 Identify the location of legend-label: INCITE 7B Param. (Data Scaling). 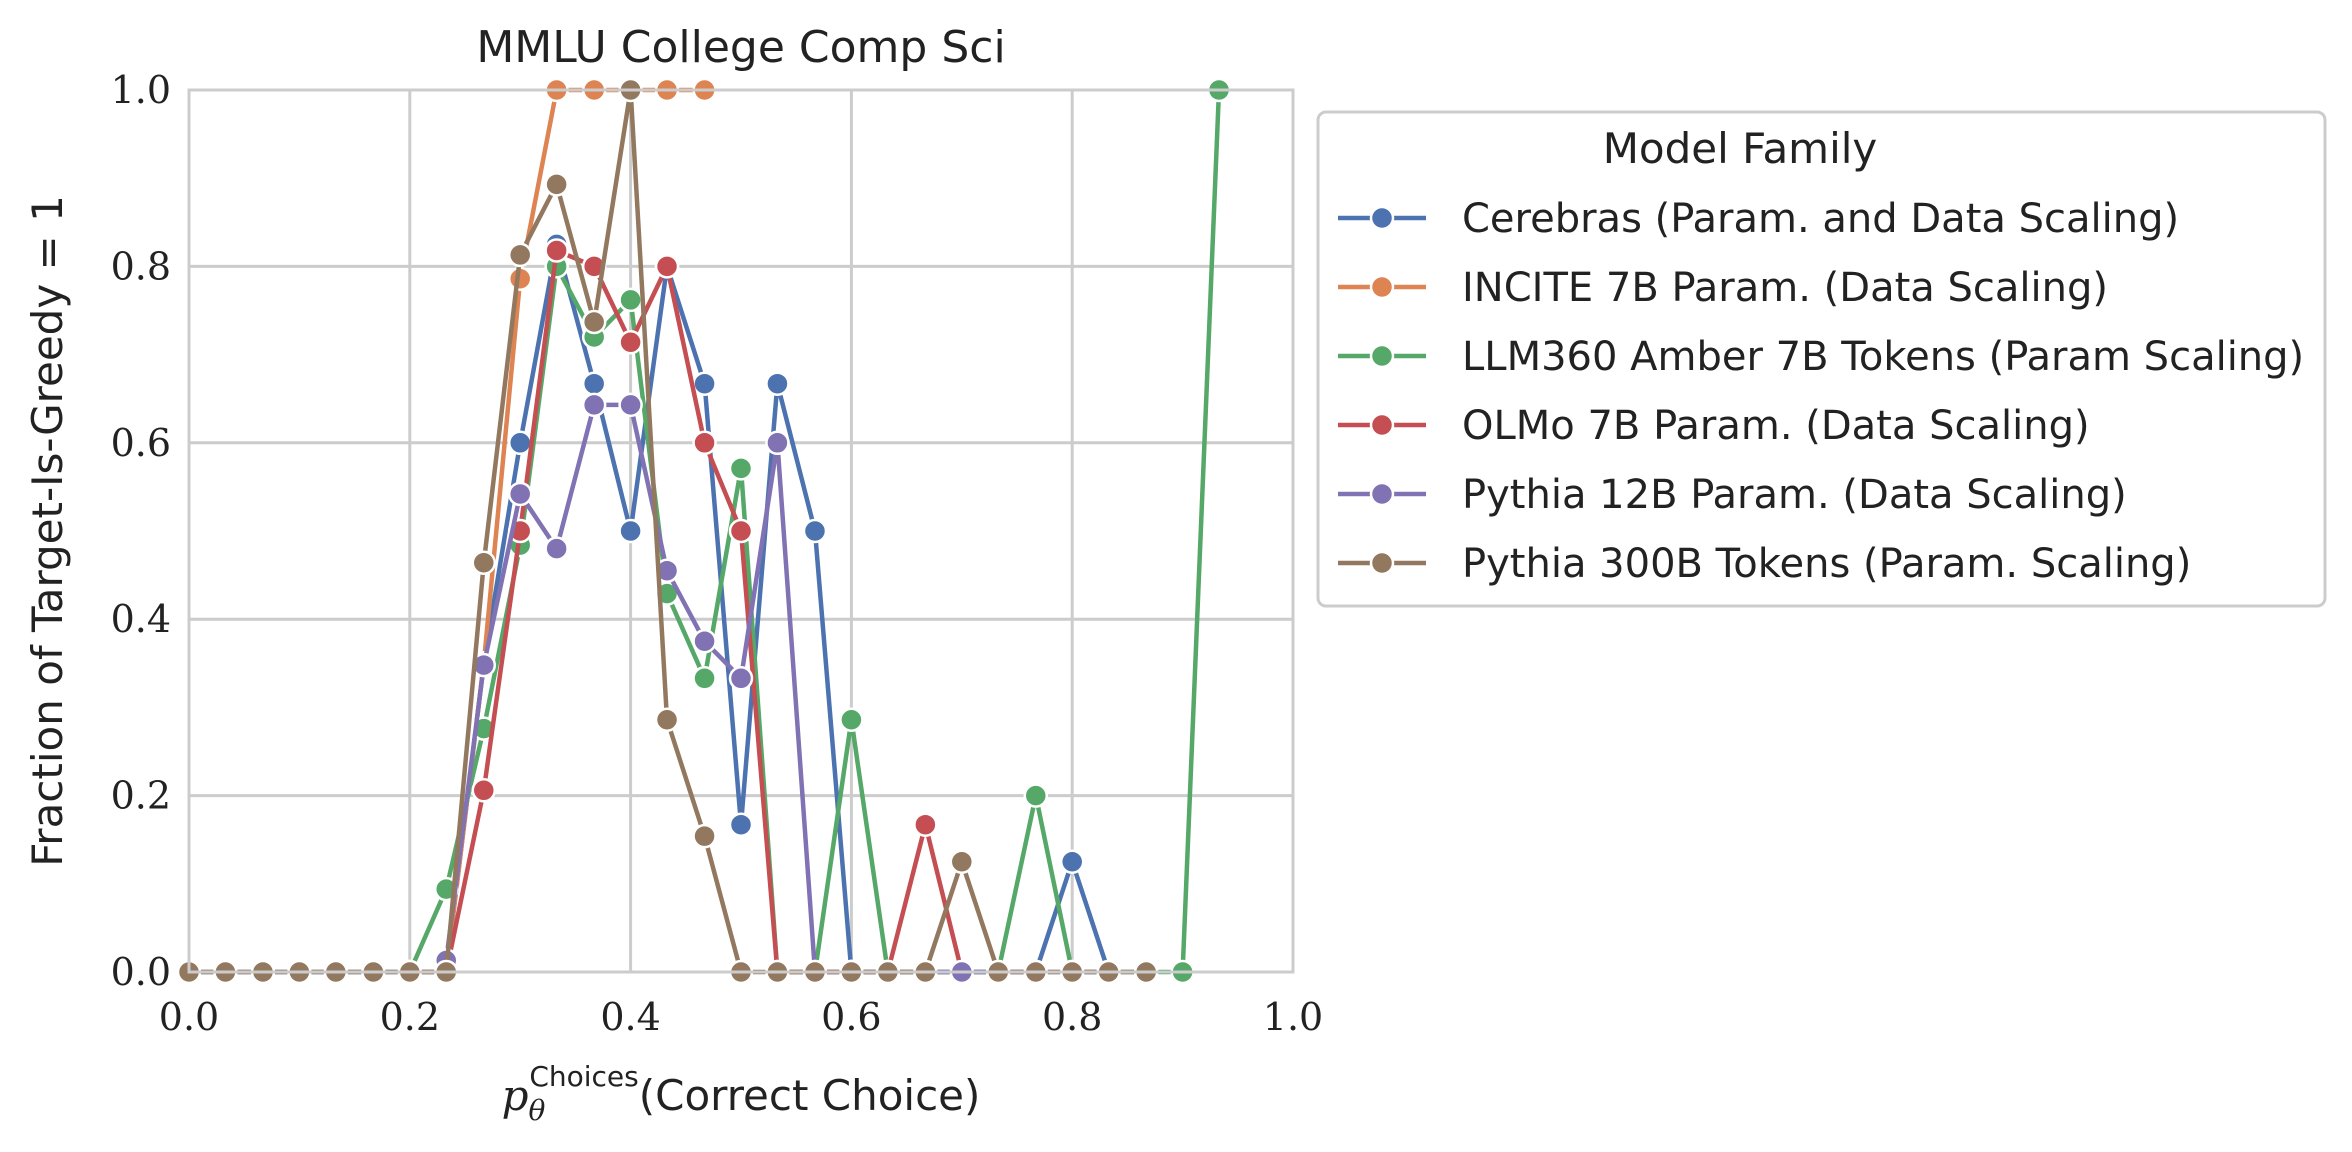
(1785, 288).